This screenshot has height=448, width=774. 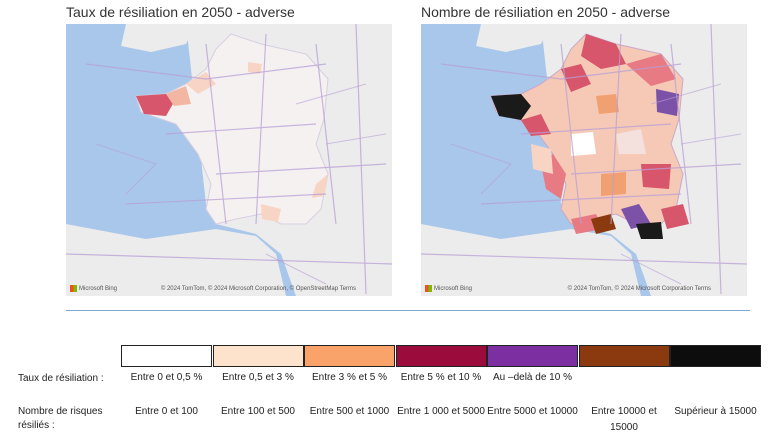 I want to click on divider, so click(x=408, y=310).